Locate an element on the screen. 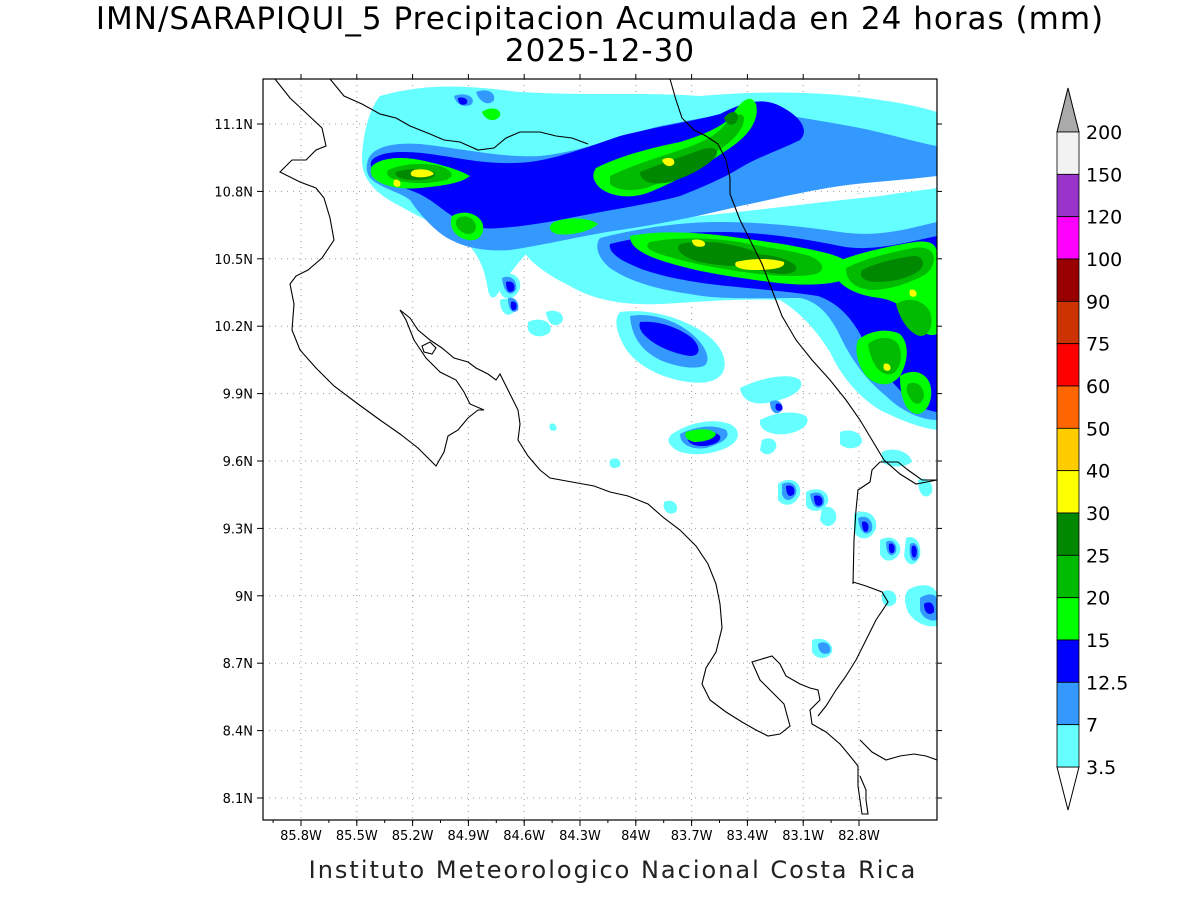  legend-label: 15 is located at coordinates (1098, 641).